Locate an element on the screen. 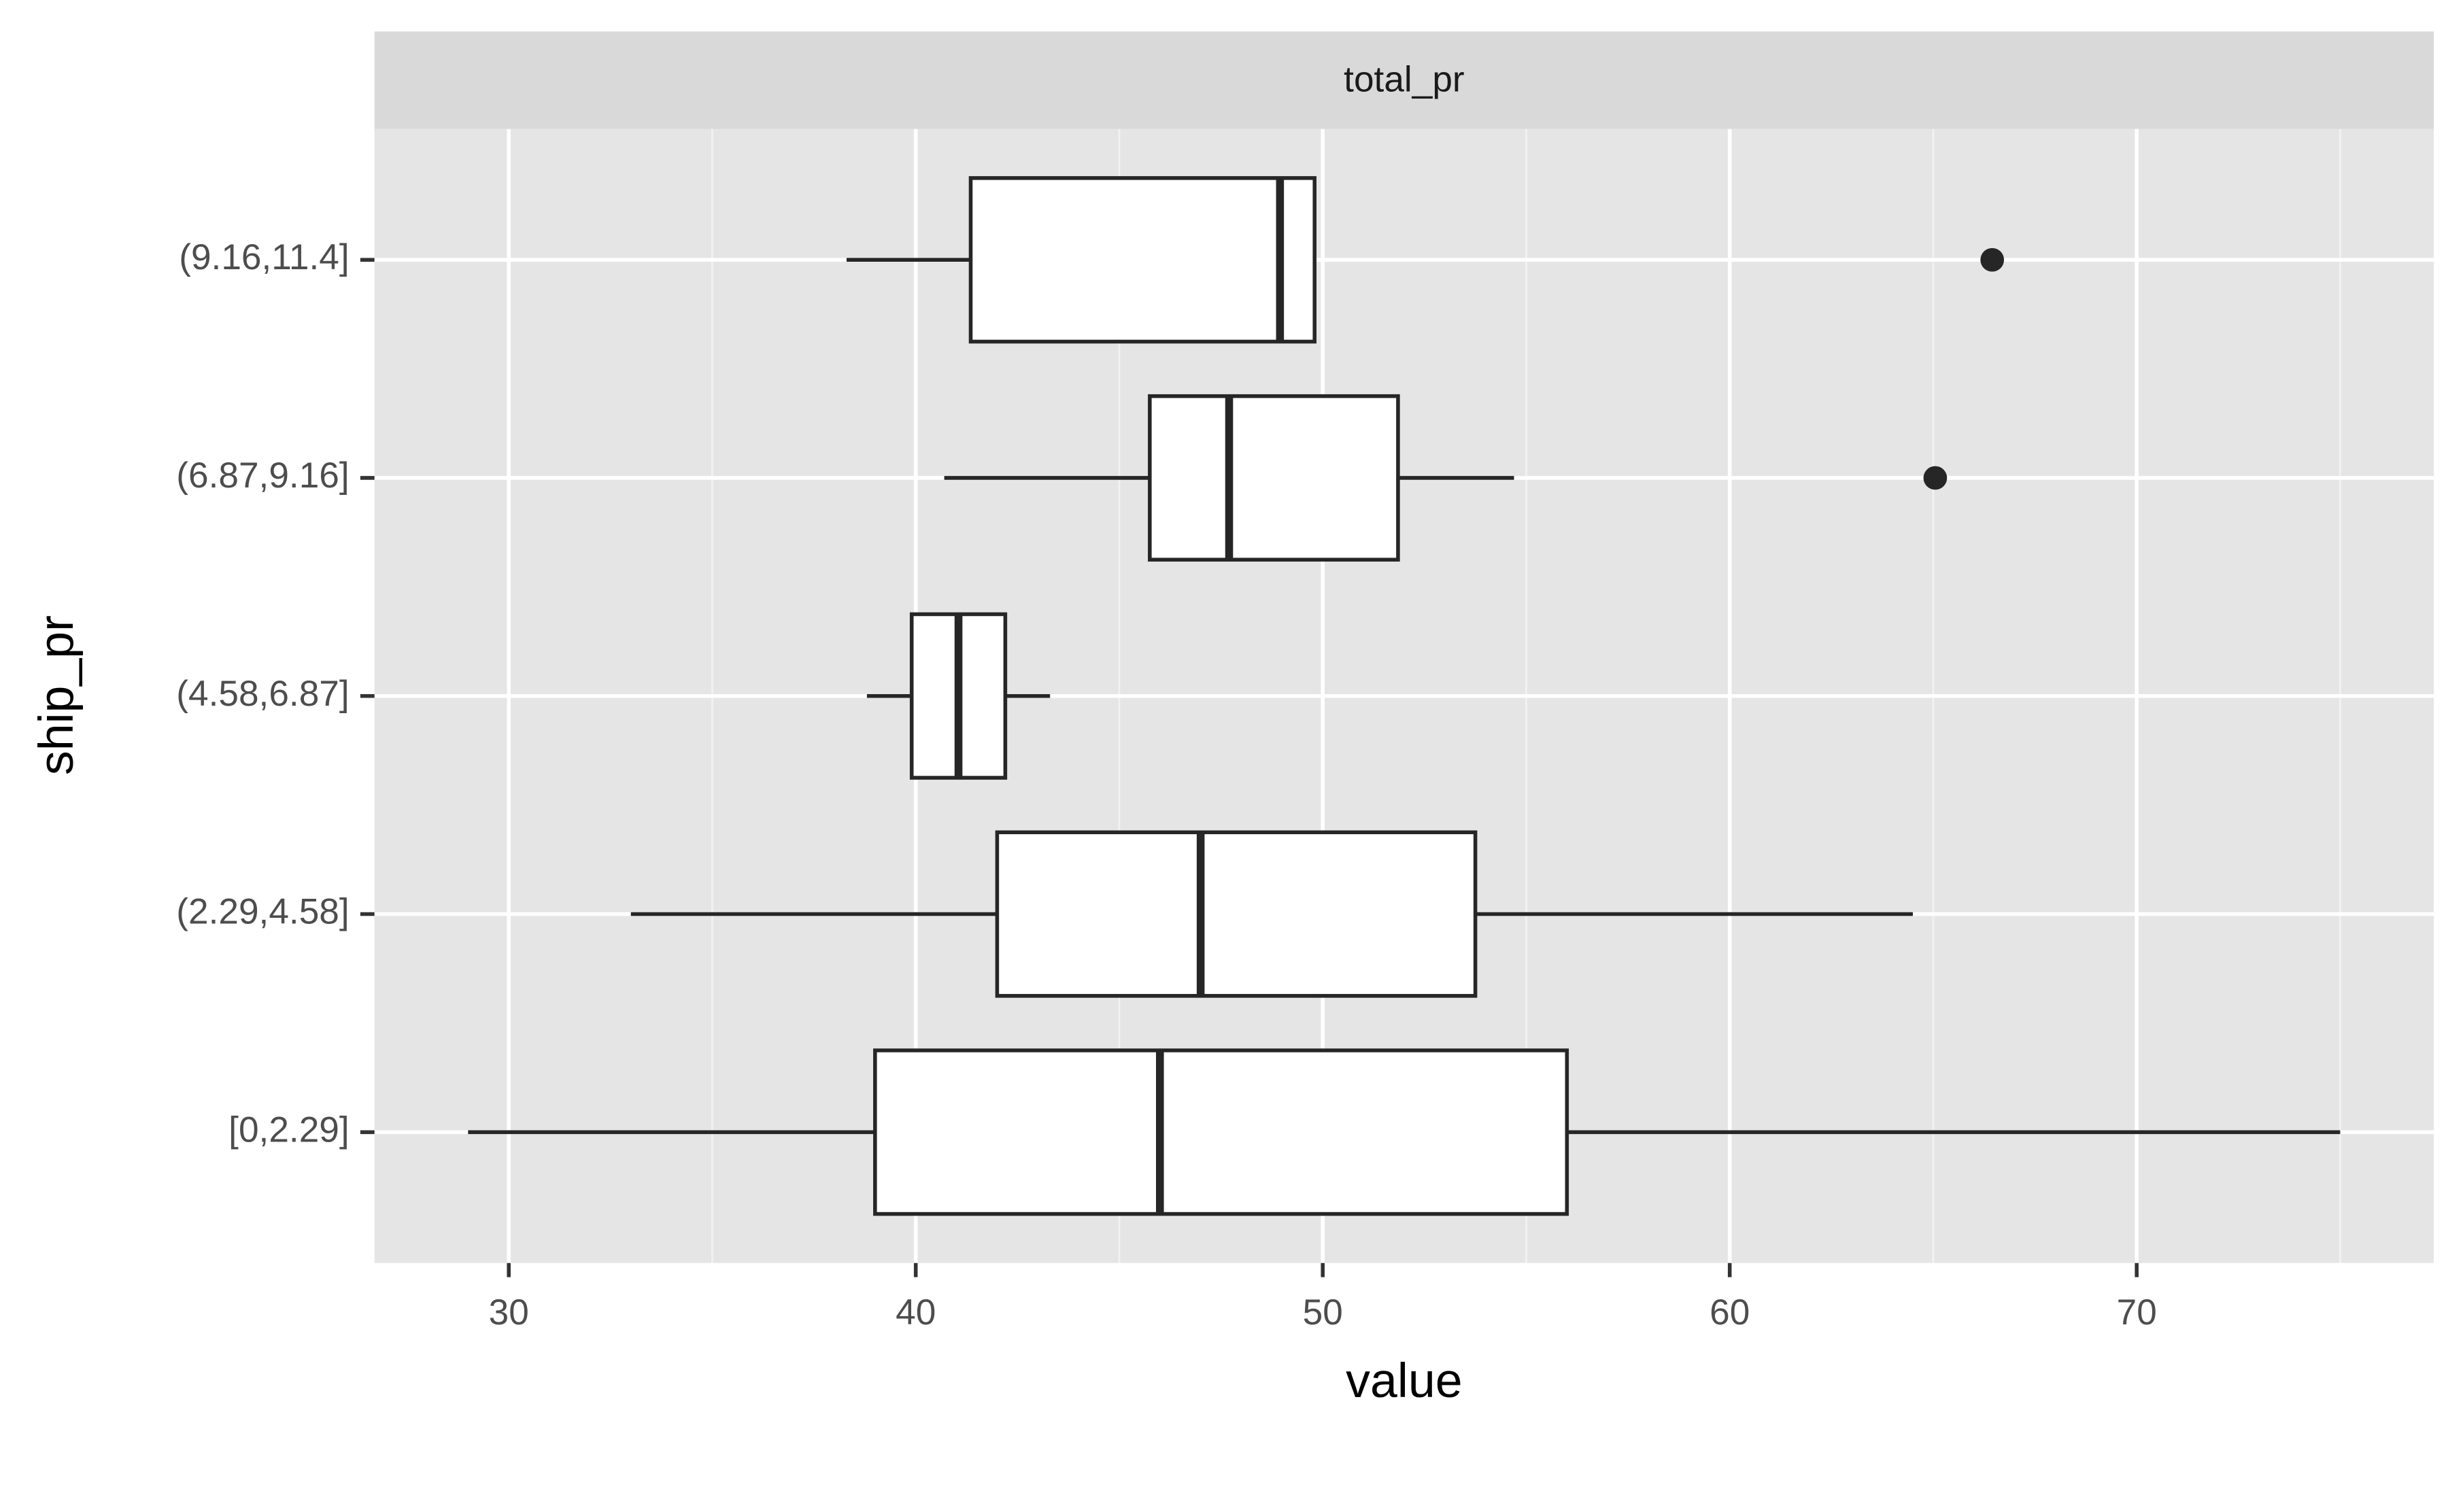 Image resolution: width=2448 pixels, height=1512 pixels. strip is located at coordinates (1404, 80).